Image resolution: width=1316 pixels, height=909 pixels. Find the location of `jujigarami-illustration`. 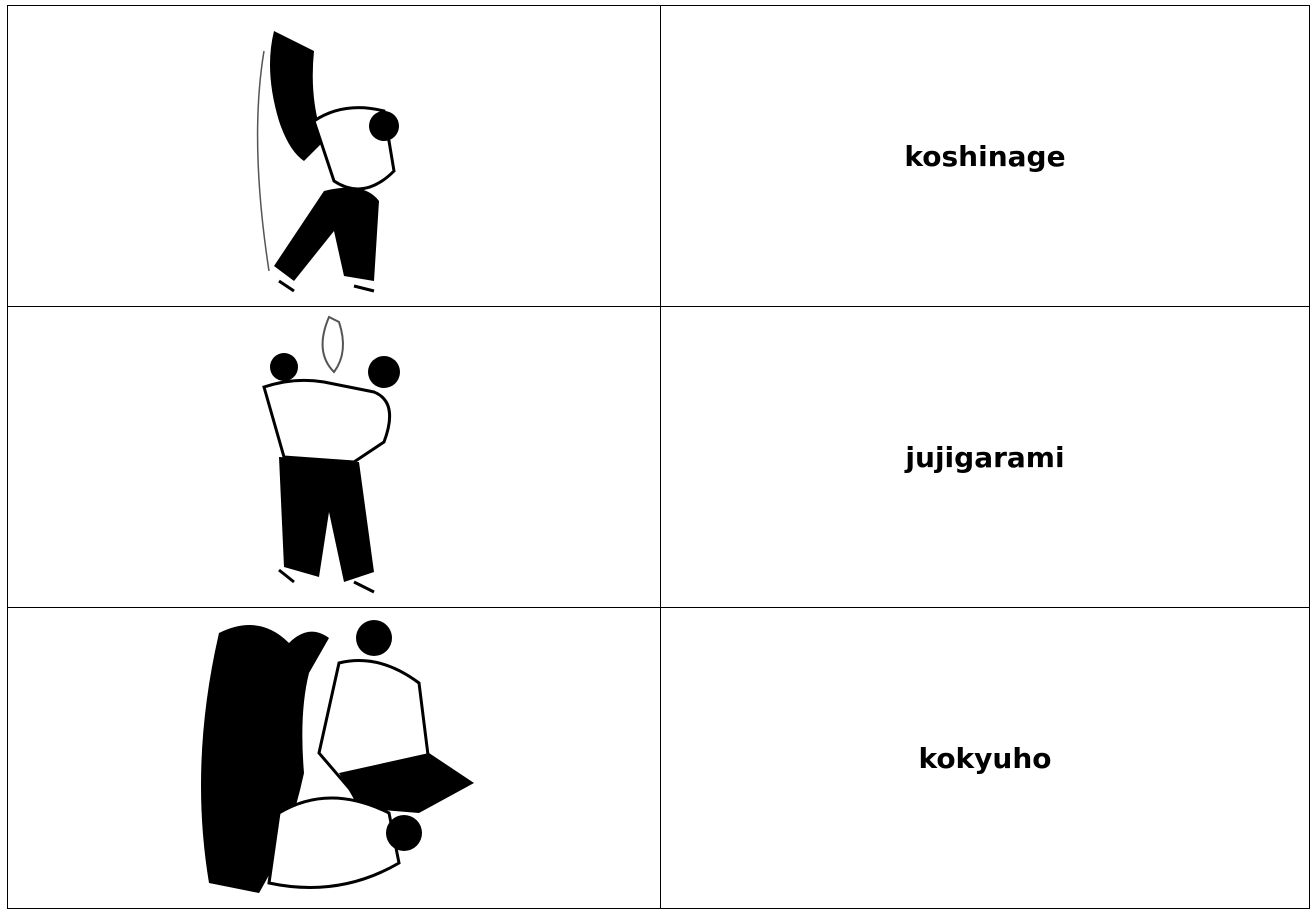

jujigarami-illustration is located at coordinates (331, 454).